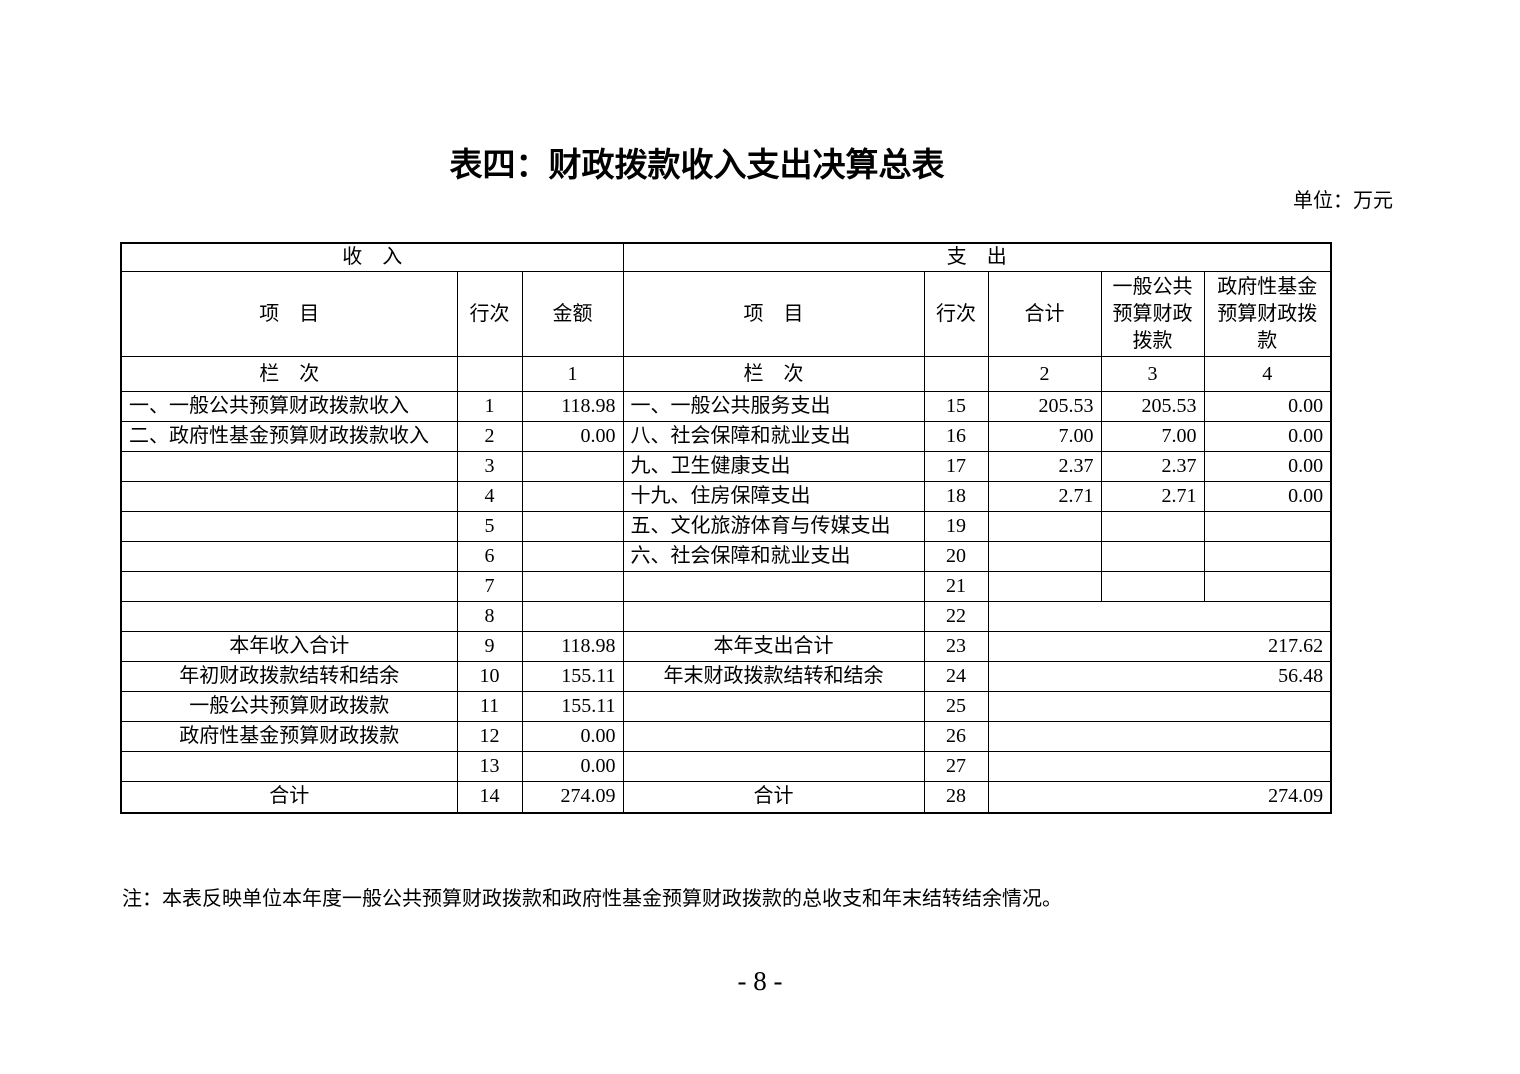  Describe the element at coordinates (489, 496) in the screenshot. I see `income-line-no: 4` at that location.